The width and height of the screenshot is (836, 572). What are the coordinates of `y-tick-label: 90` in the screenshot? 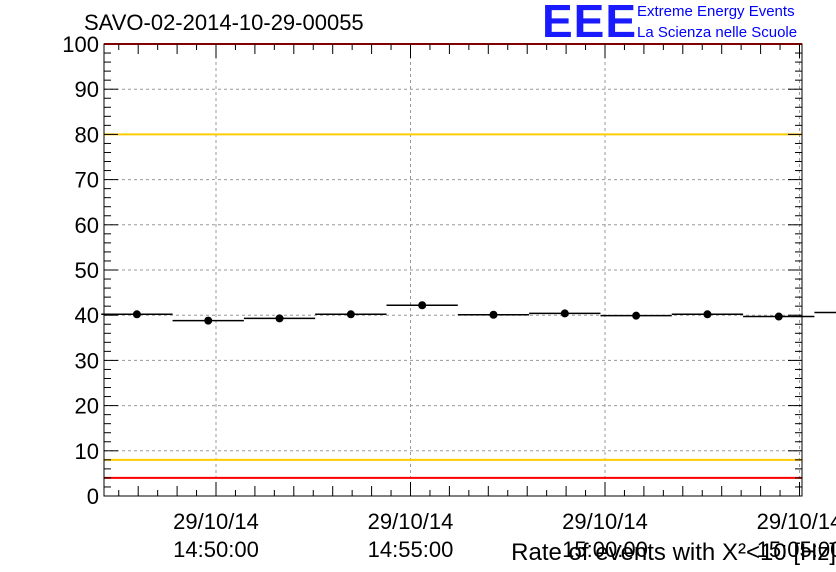 It's located at (87, 89).